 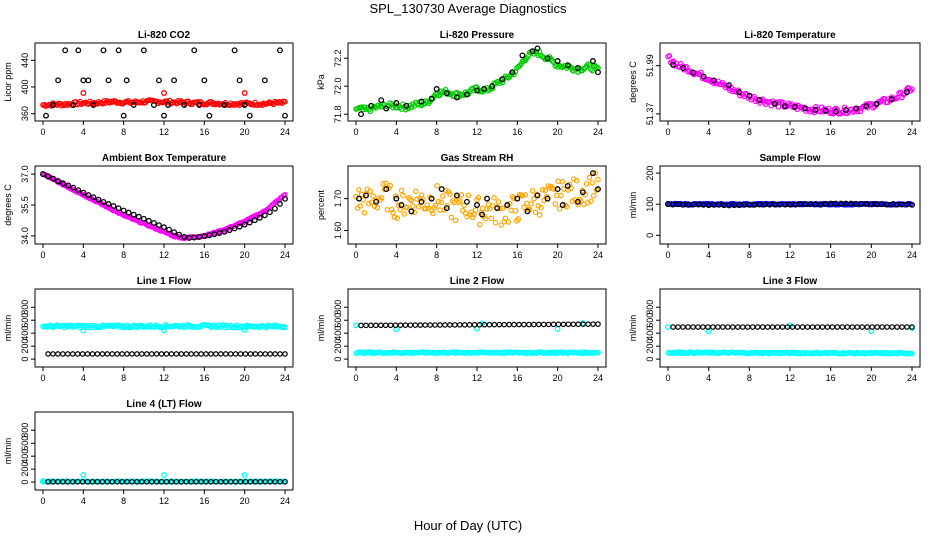 What do you see at coordinates (396, 378) in the screenshot?
I see `panel-8-xtick-label: 4` at bounding box center [396, 378].